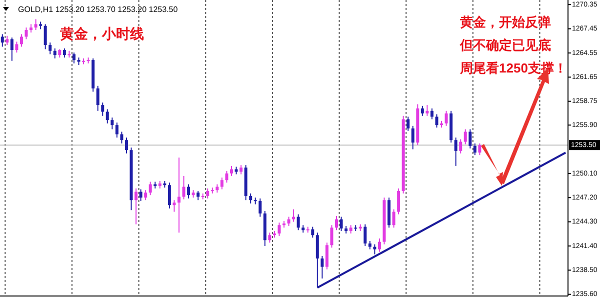 The height and width of the screenshot is (298, 600). Describe the element at coordinates (101, 34) in the screenshot. I see `annotation: 黄金，小时线` at that location.